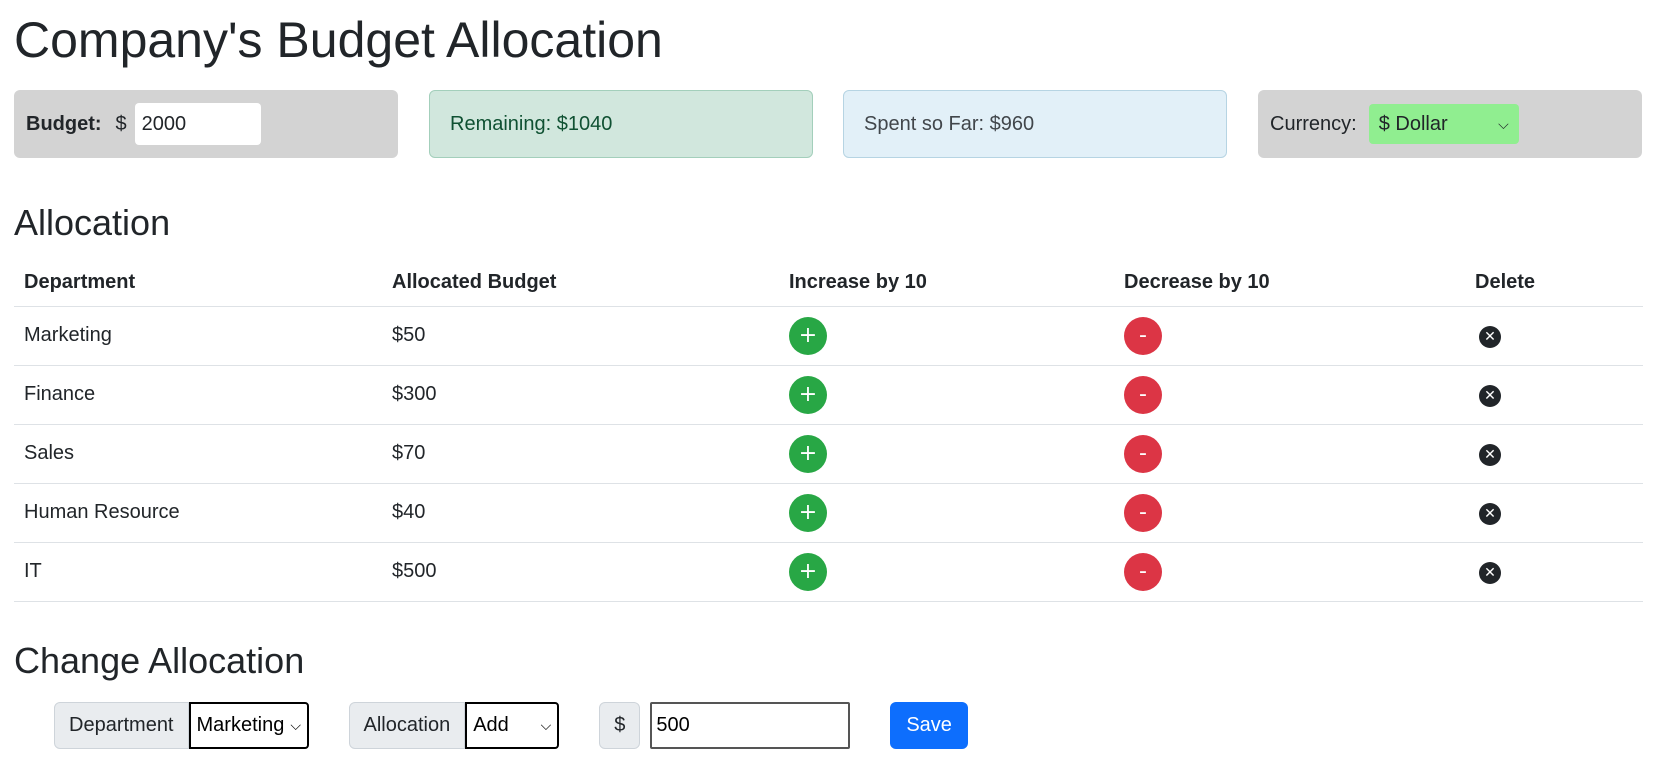 The image size is (1655, 758). Describe the element at coordinates (338, 40) in the screenshot. I see `page-title: Company's Budget Allocation` at that location.